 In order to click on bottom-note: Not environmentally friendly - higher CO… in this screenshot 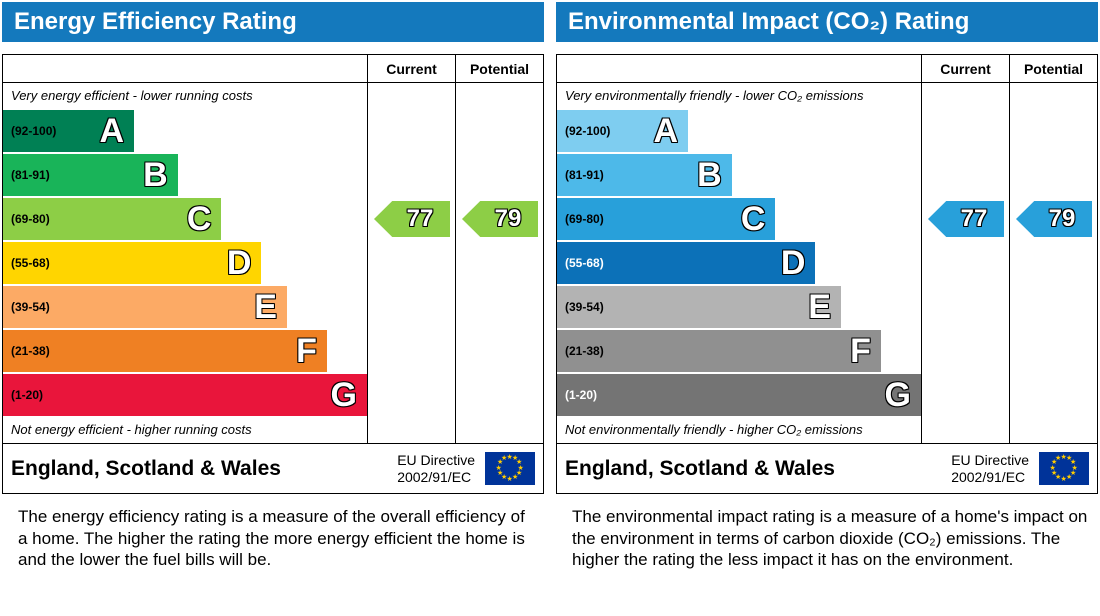, I will do `click(714, 429)`.